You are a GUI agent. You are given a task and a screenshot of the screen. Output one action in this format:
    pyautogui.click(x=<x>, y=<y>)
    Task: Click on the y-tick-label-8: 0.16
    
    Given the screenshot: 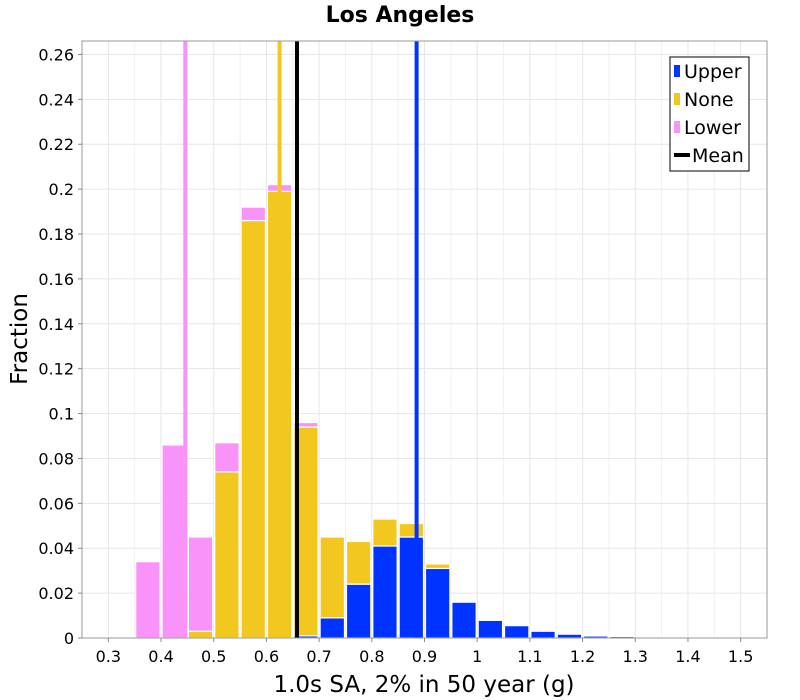 What is the action you would take?
    pyautogui.click(x=56, y=279)
    